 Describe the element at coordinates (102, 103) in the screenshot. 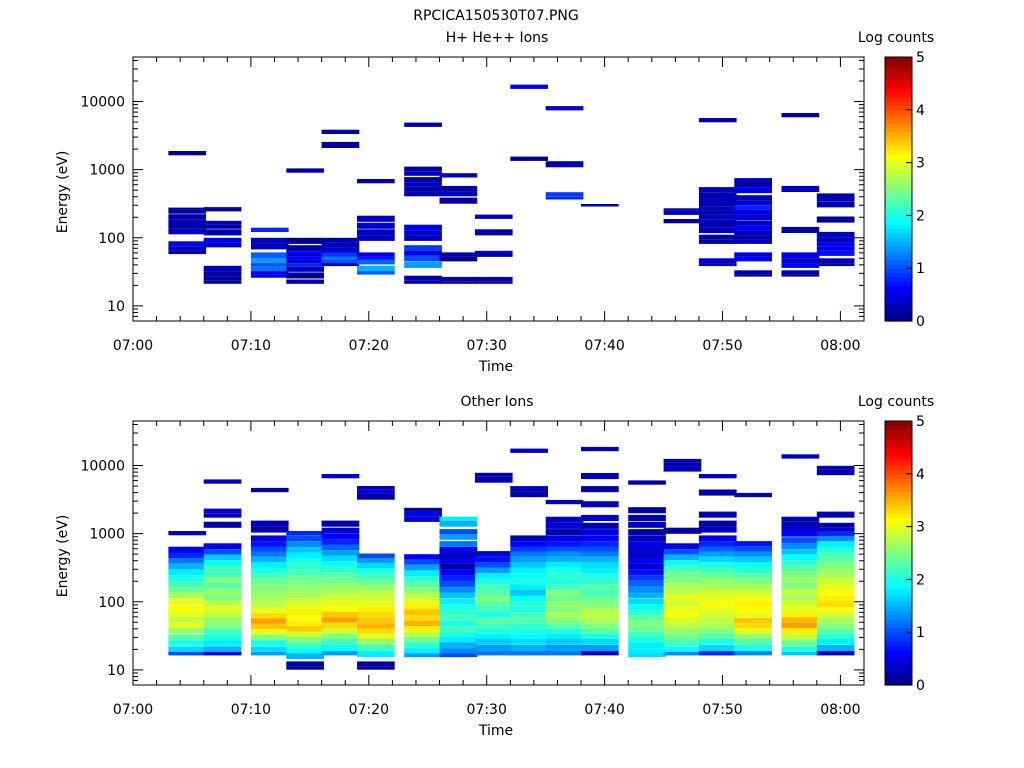

I see `y-tick-label: 10000` at that location.